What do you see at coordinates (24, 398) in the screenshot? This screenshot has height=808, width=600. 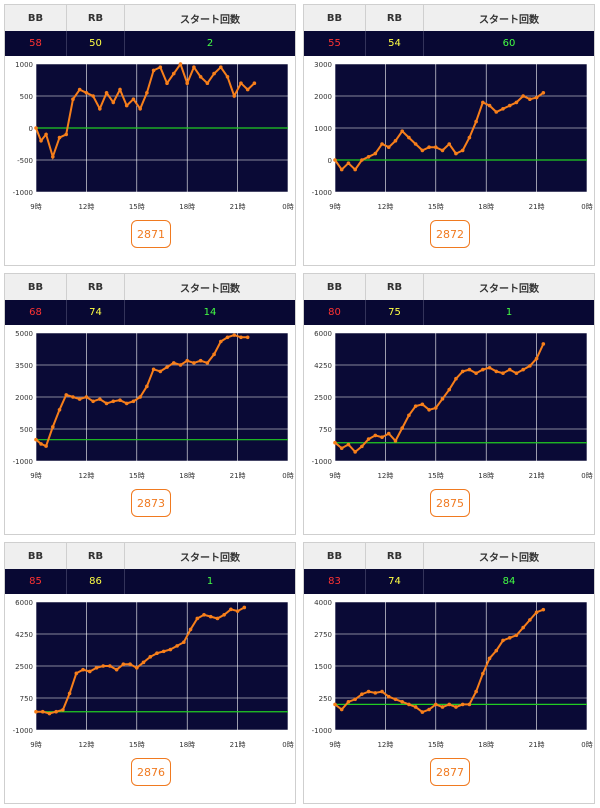 I see `y-tick-label: 2000` at bounding box center [24, 398].